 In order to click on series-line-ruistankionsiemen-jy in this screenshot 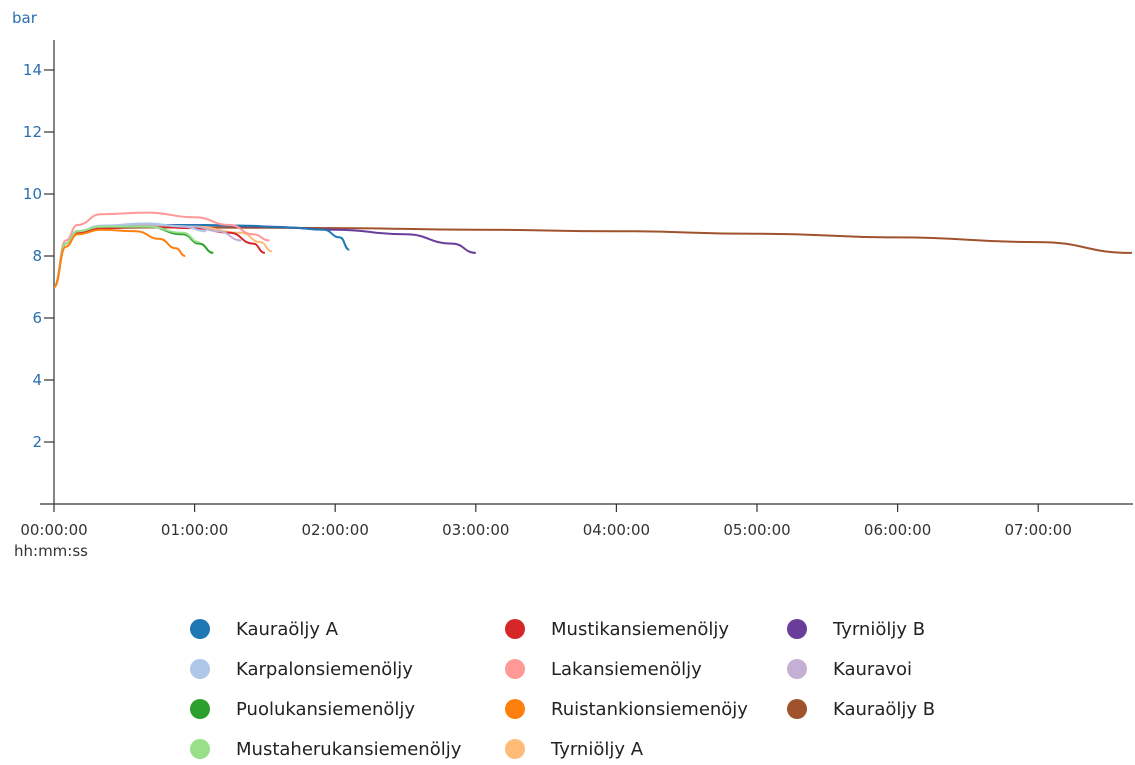, I will do `click(119, 258)`.